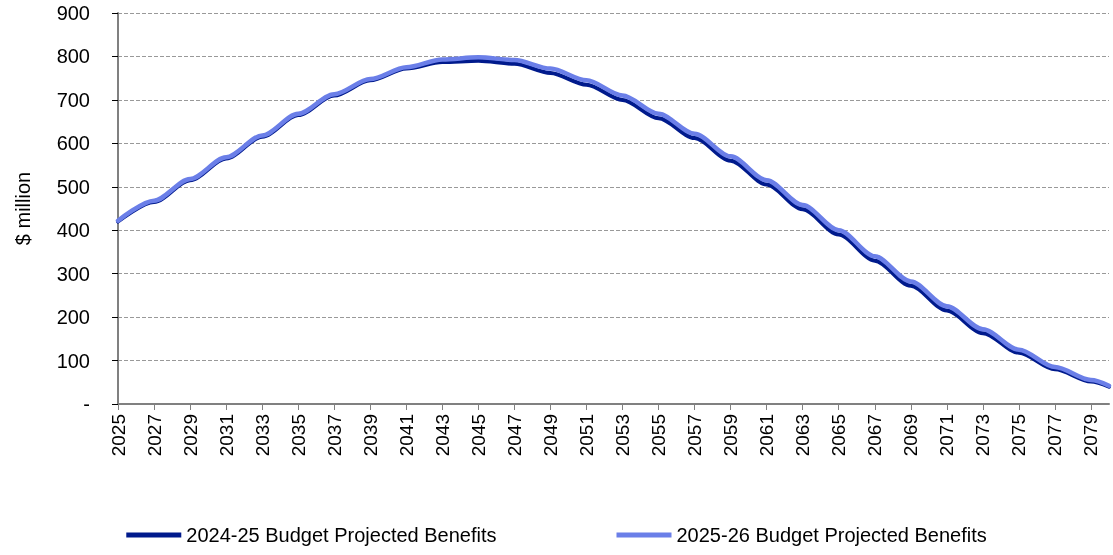 This screenshot has height=555, width=1113. Describe the element at coordinates (406, 435) in the screenshot. I see `x-tick-label: 2041` at that location.